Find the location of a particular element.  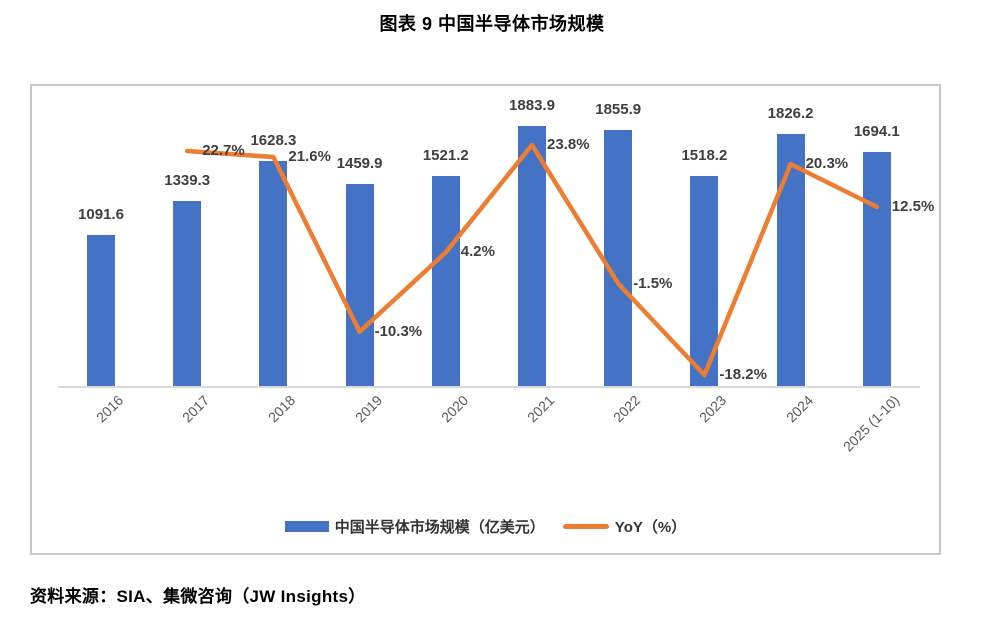

bar-2017 is located at coordinates (187, 293).